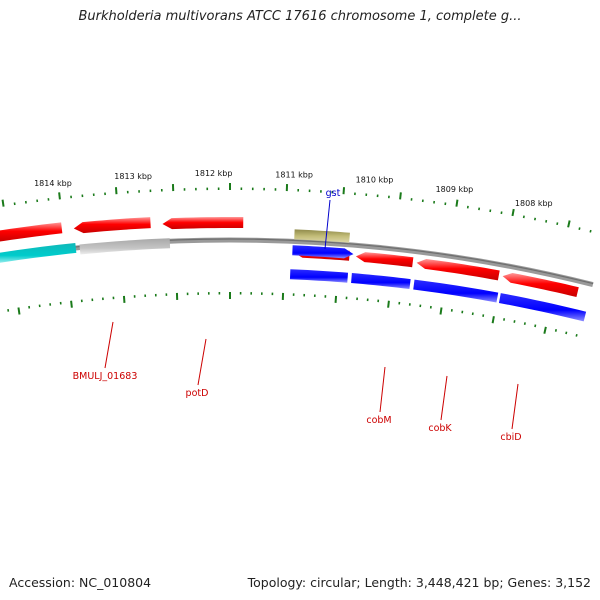  What do you see at coordinates (333, 193) in the screenshot?
I see `gene-label: gst` at bounding box center [333, 193].